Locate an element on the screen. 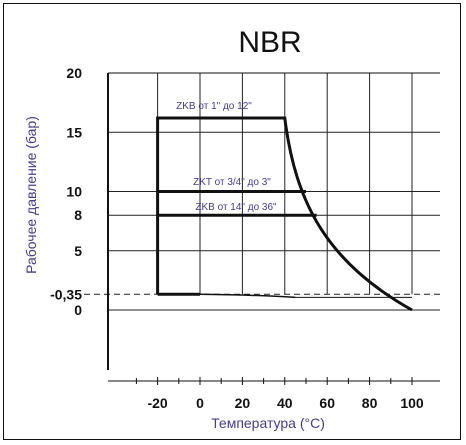  x-tick-label: 40 is located at coordinates (285, 403).